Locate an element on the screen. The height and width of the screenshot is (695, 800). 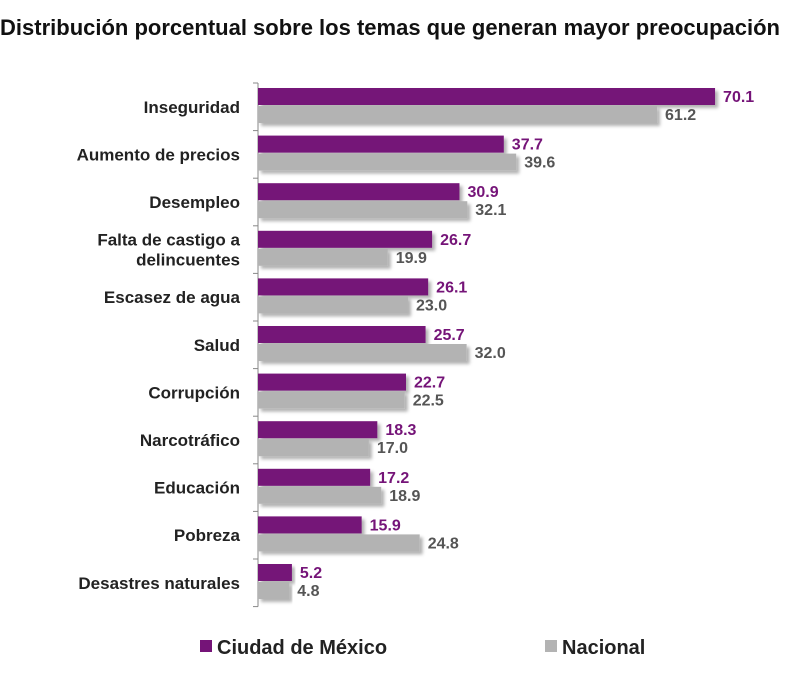
data-label: 4.8 is located at coordinates (308, 591).